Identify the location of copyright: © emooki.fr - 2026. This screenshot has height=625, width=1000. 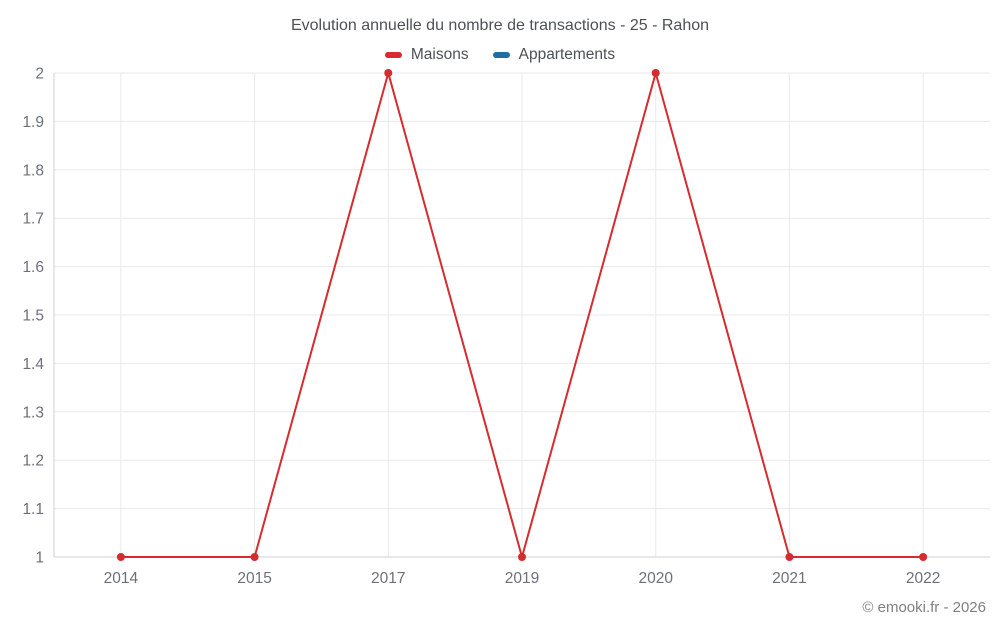
(924, 607).